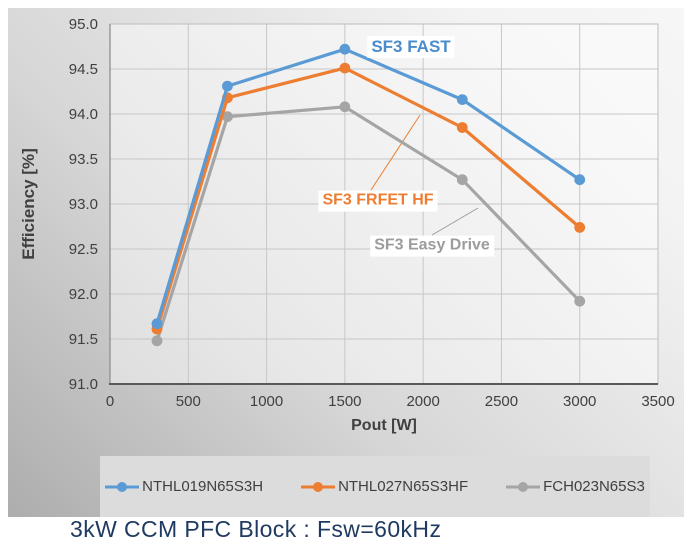 This screenshot has width=696, height=548. Describe the element at coordinates (28, 203) in the screenshot. I see `y-axis-title: Efficiency [%]` at that location.